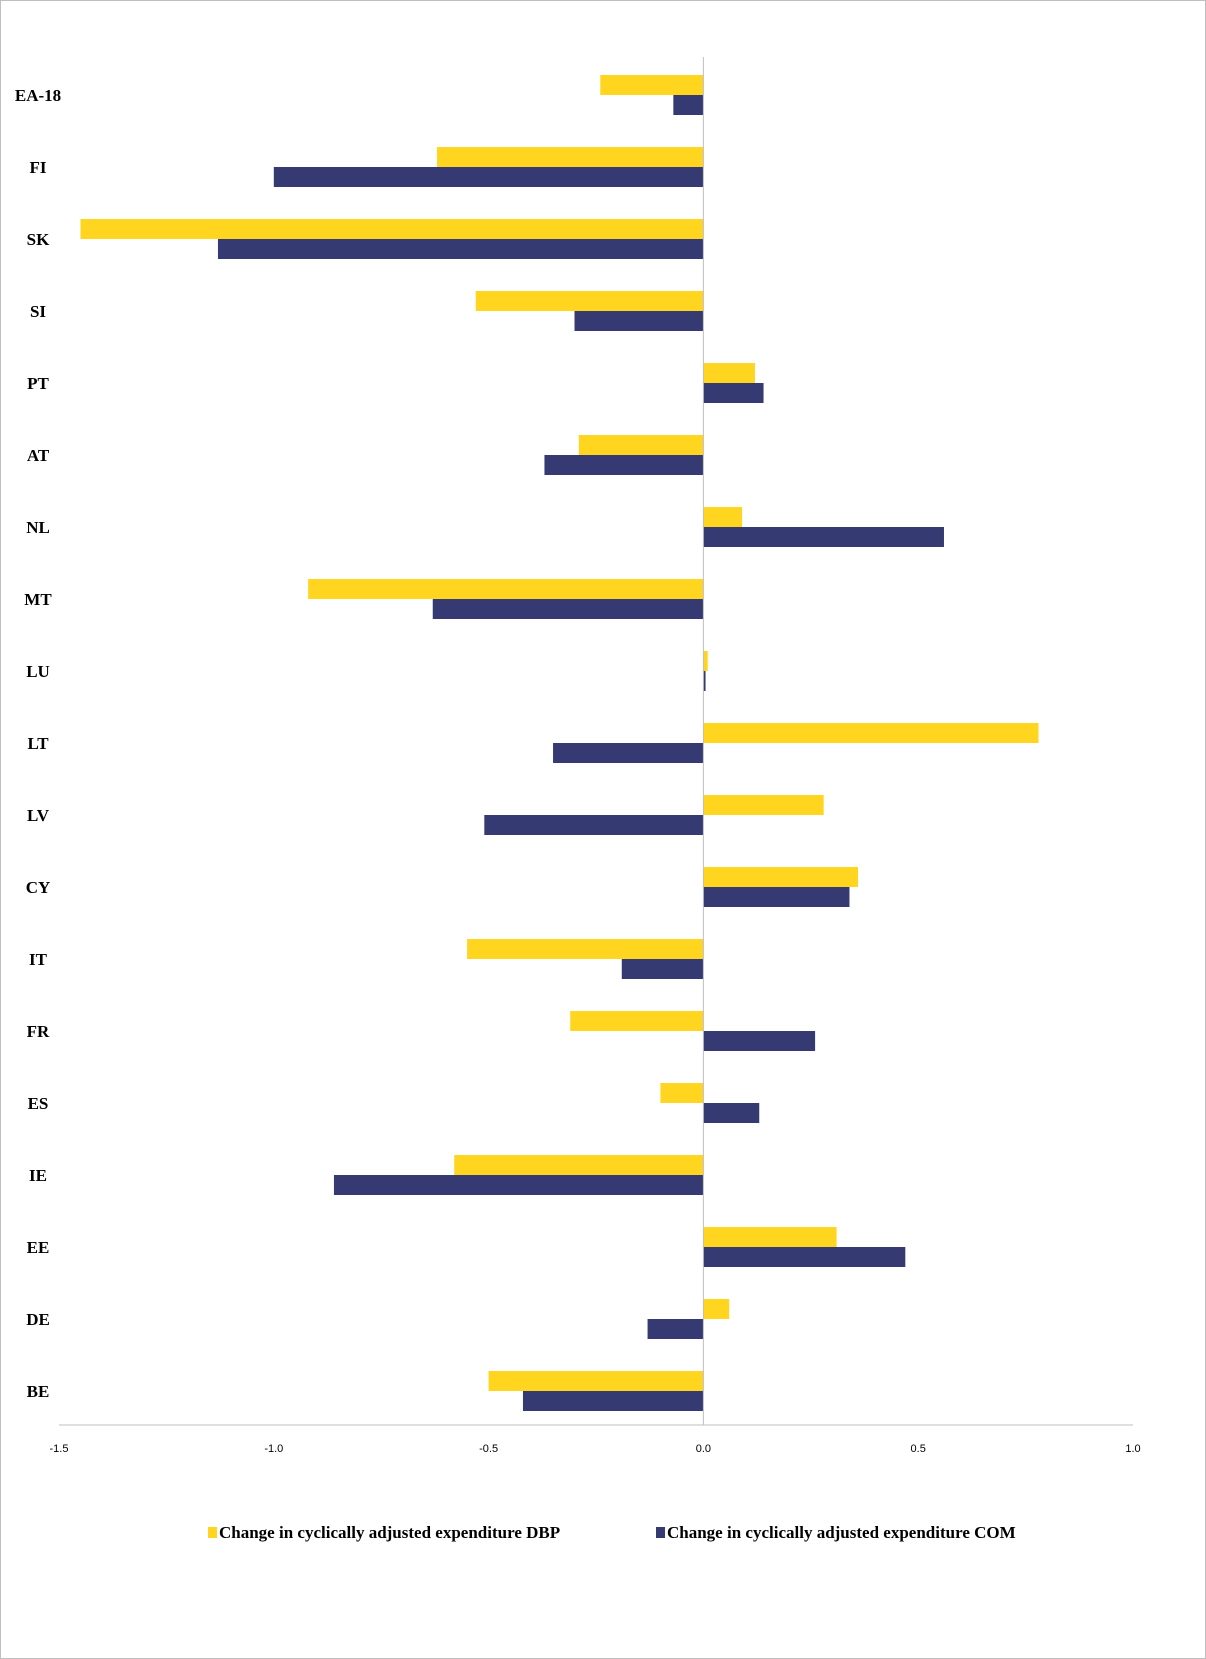 The width and height of the screenshot is (1206, 1659). Describe the element at coordinates (38, 887) in the screenshot. I see `category-label: CY` at that location.